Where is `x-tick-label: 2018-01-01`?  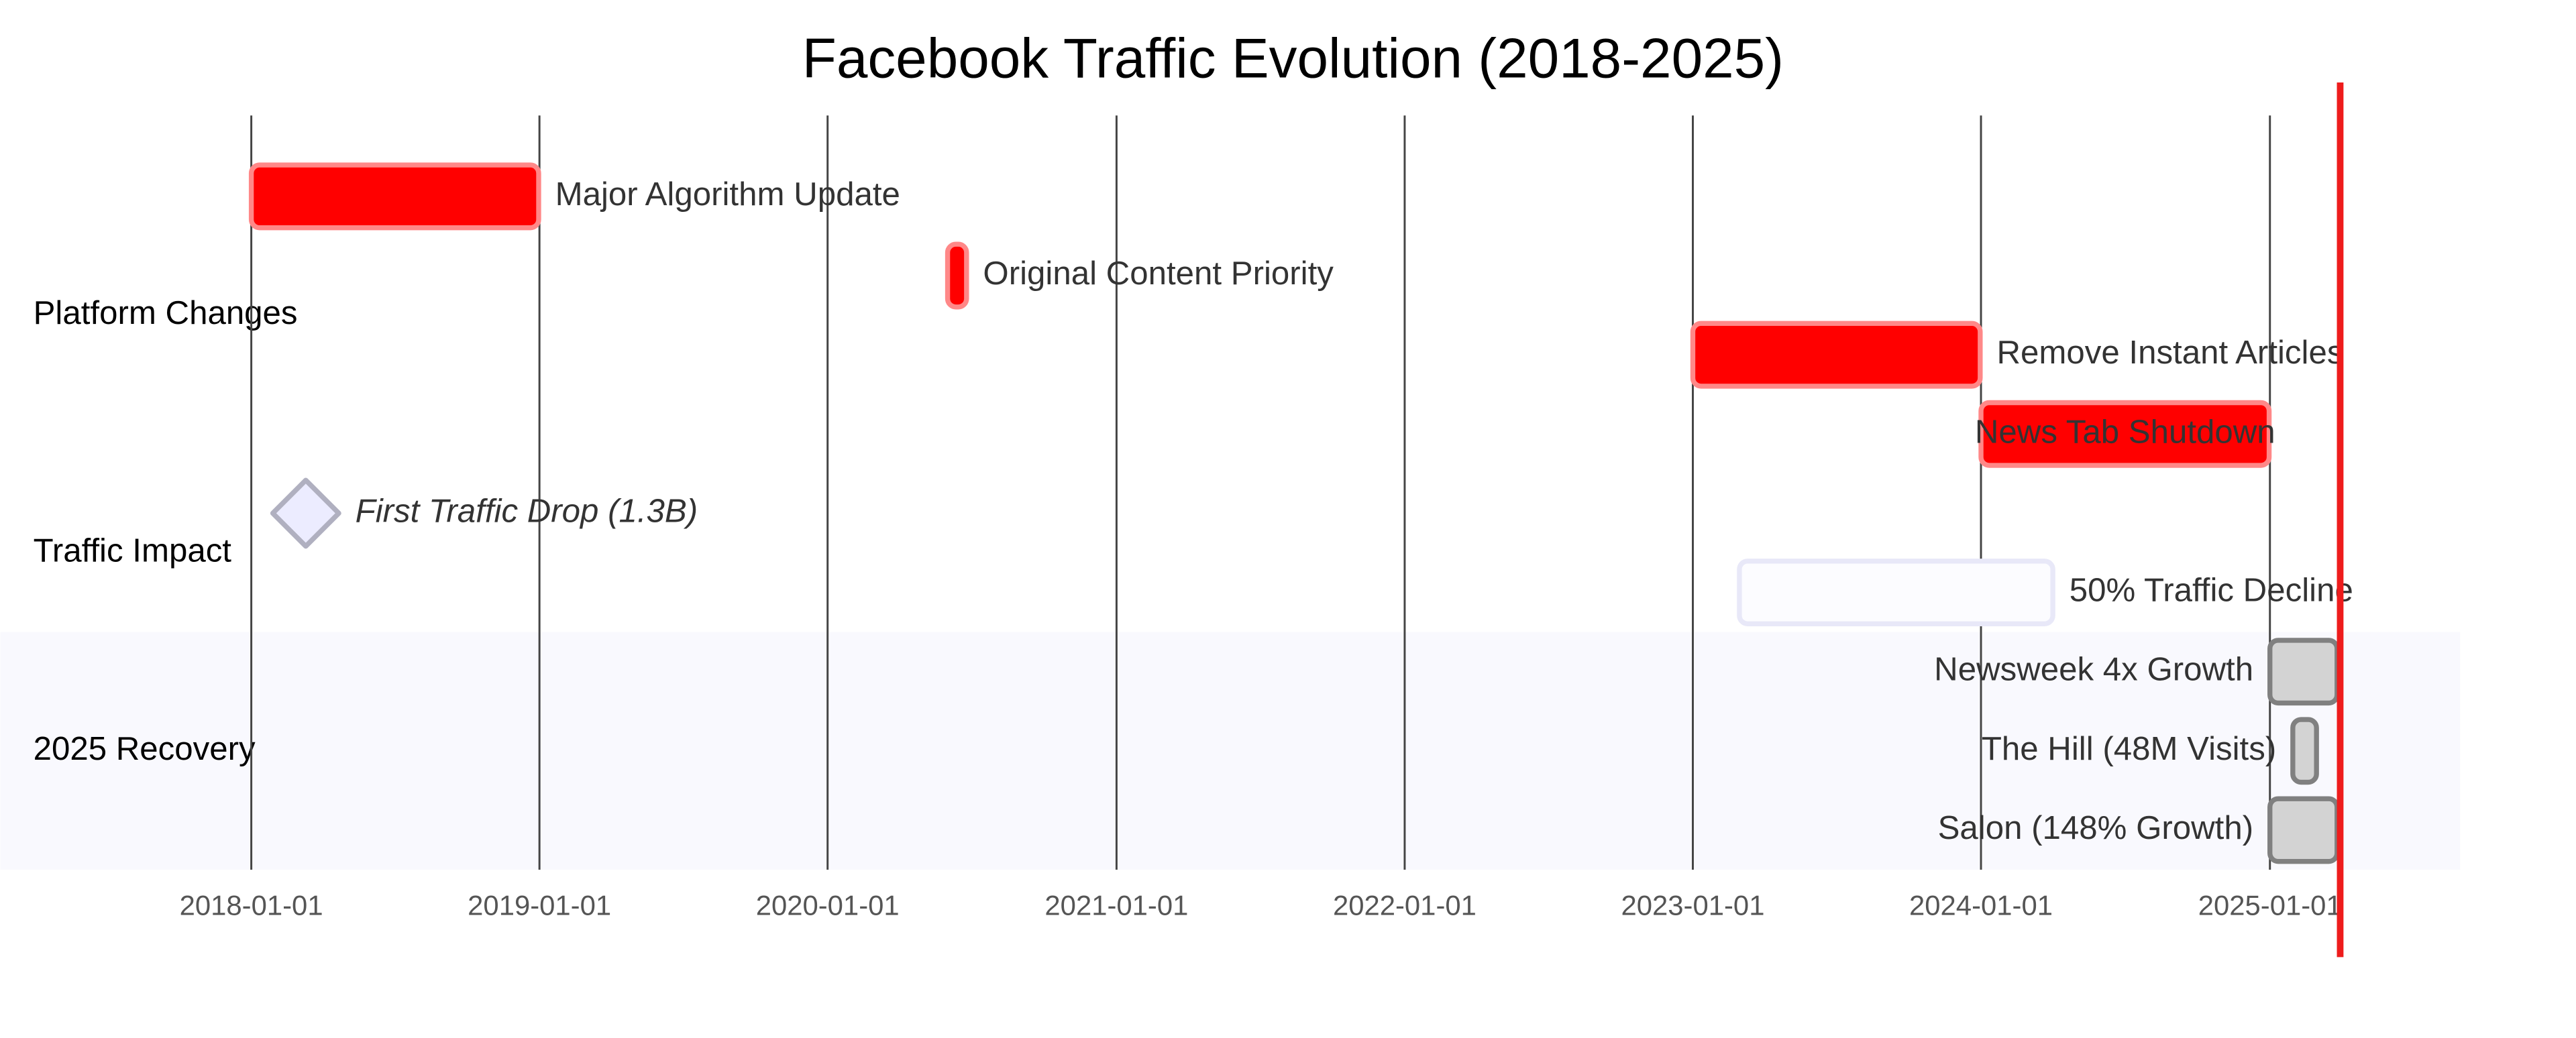 x-tick-label: 2018-01-01 is located at coordinates (251, 905).